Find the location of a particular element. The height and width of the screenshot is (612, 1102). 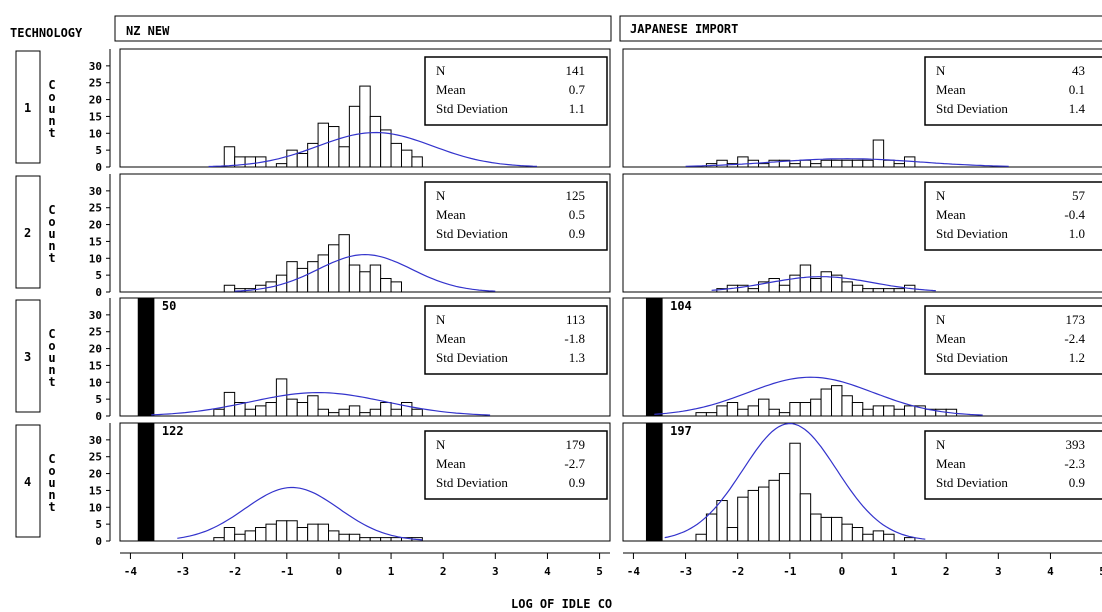

stats-value: 1.4 is located at coordinates (1077, 108).